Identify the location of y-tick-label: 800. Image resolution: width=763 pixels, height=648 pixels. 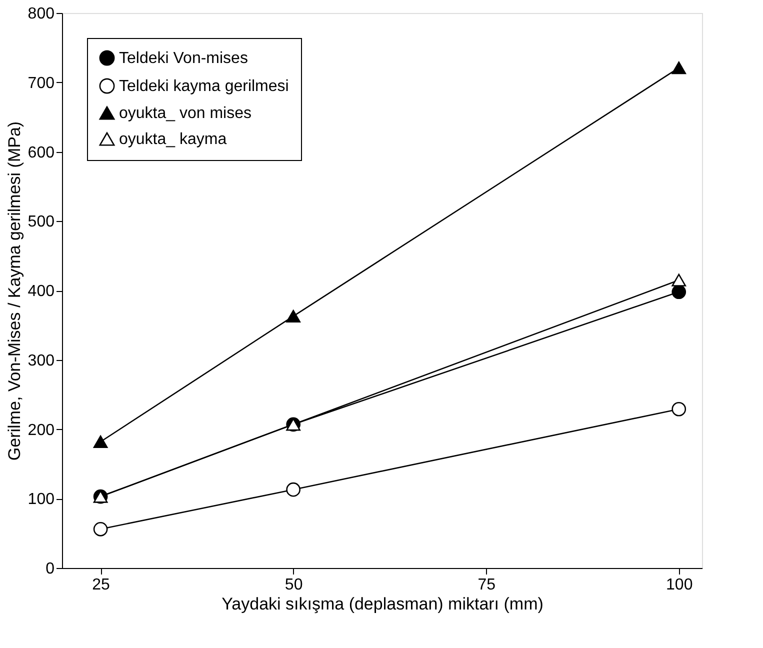
(41, 14).